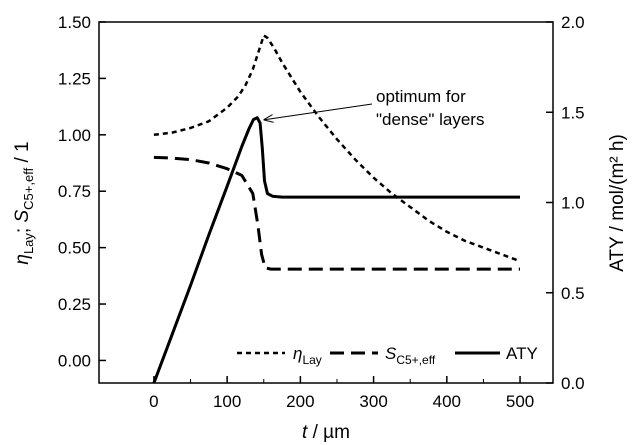 The image size is (640, 445). Describe the element at coordinates (297, 353) in the screenshot. I see `legend-eta-symbol: η` at that location.